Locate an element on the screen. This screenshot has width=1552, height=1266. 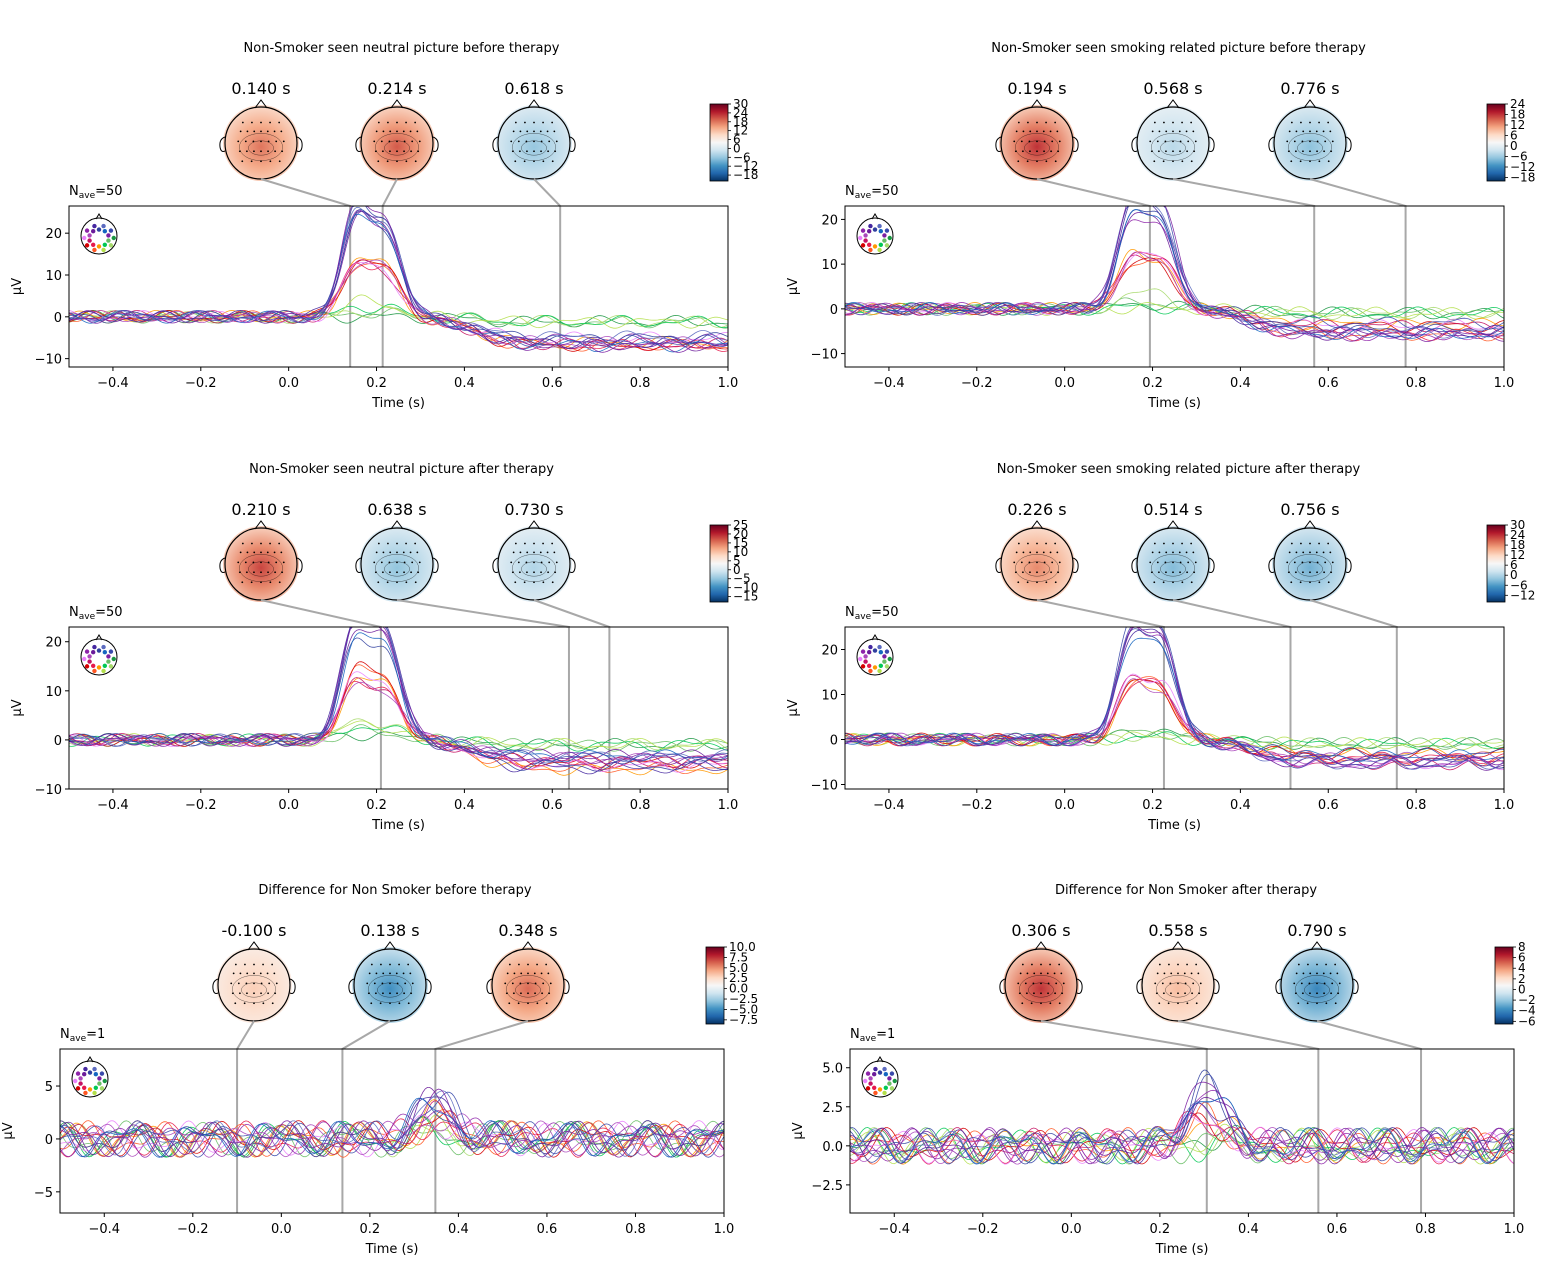
x-tick-label: 0.0 is located at coordinates (1064, 383).